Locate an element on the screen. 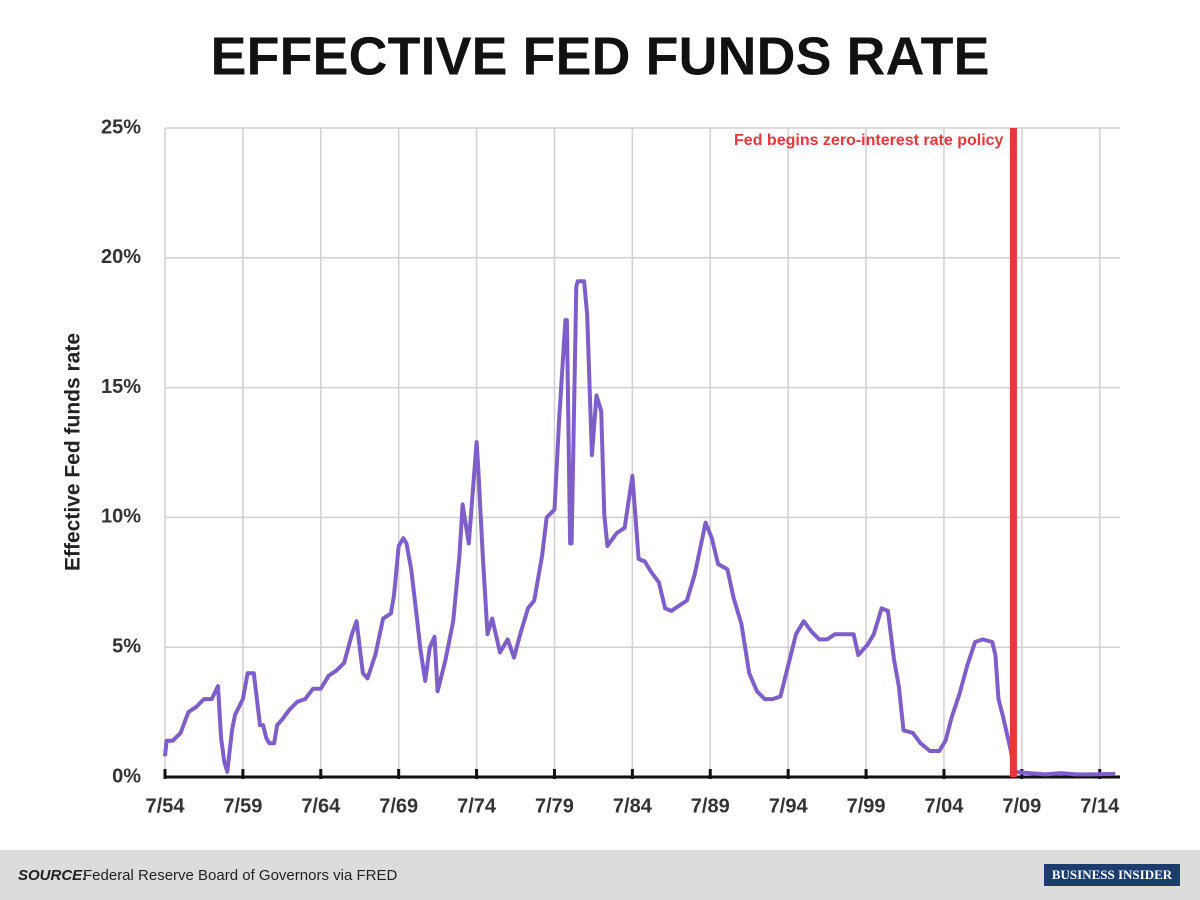 The width and height of the screenshot is (1200, 900). y-tick-label: 15% is located at coordinates (121, 387).